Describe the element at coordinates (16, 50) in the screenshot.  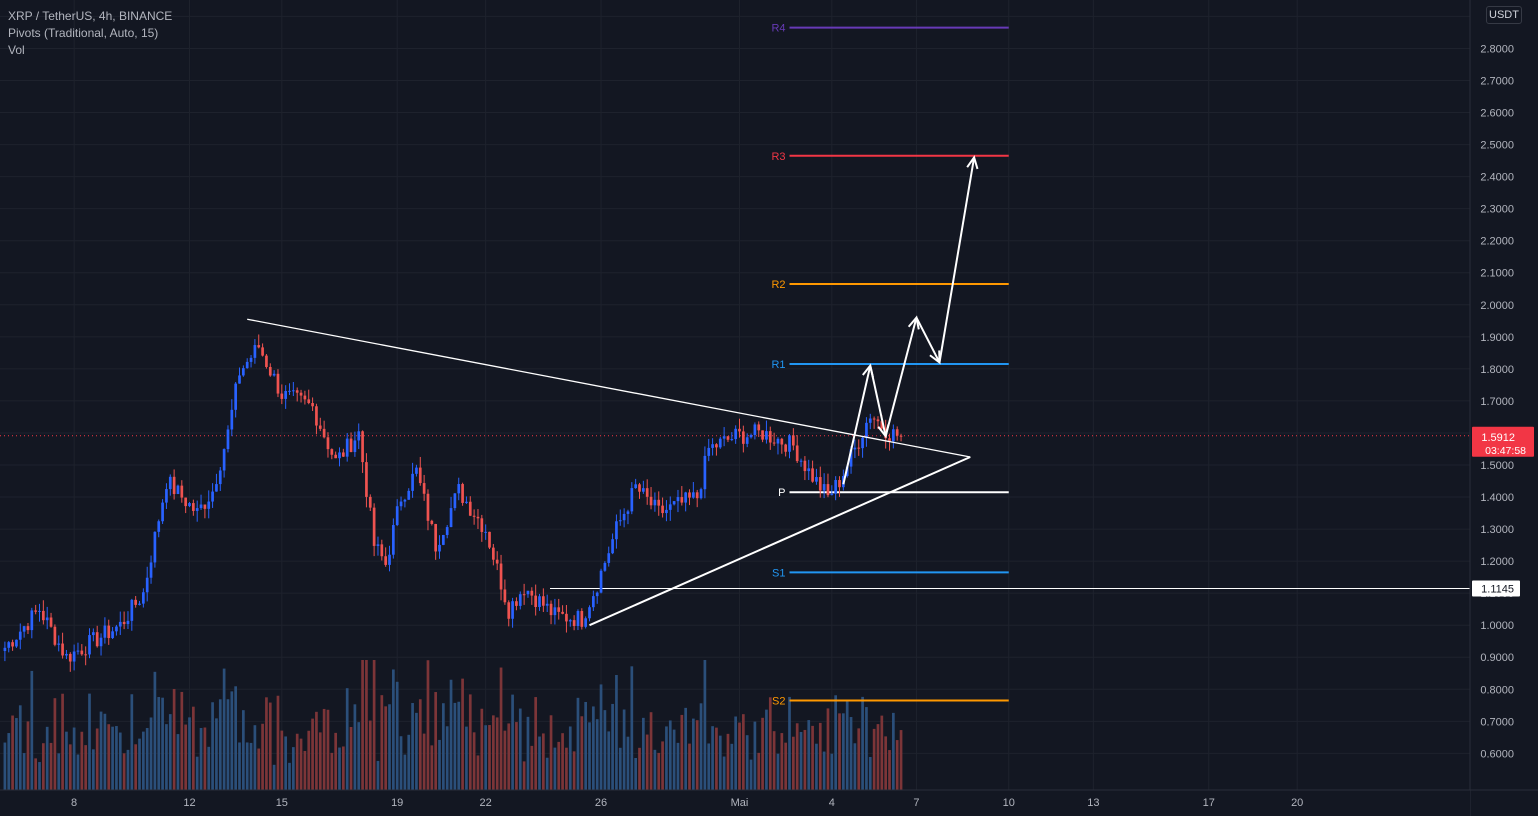
I see `volume-indicator-label: Vol` at that location.